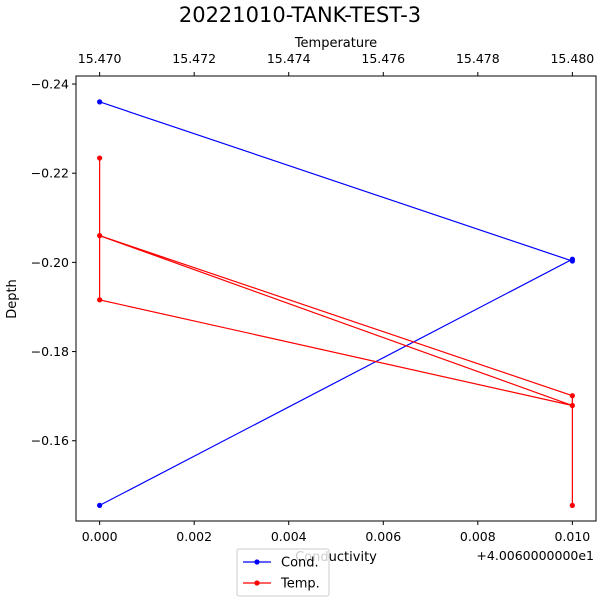  What do you see at coordinates (100, 58) in the screenshot?
I see `top-tick-label: 15.470` at bounding box center [100, 58].